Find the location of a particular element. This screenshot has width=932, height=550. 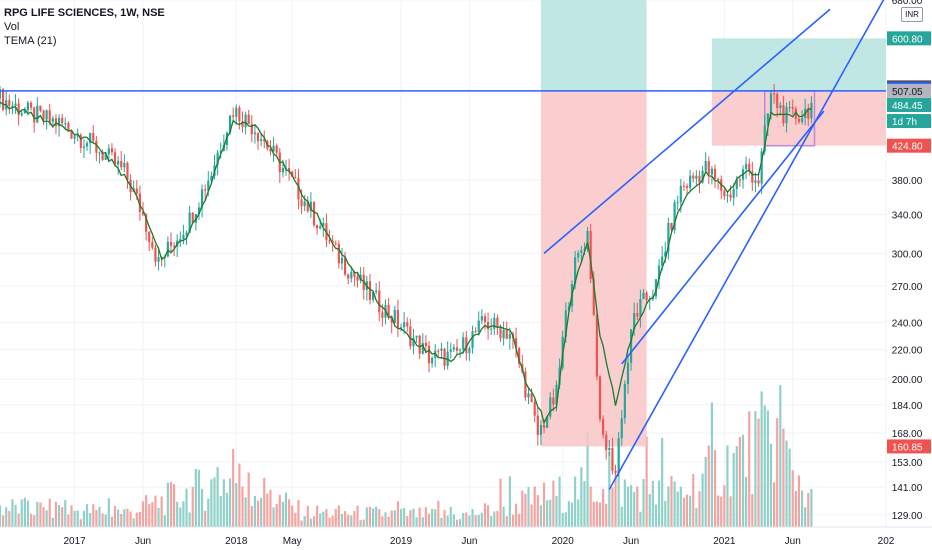

currency-badge: INR is located at coordinates (912, 14).